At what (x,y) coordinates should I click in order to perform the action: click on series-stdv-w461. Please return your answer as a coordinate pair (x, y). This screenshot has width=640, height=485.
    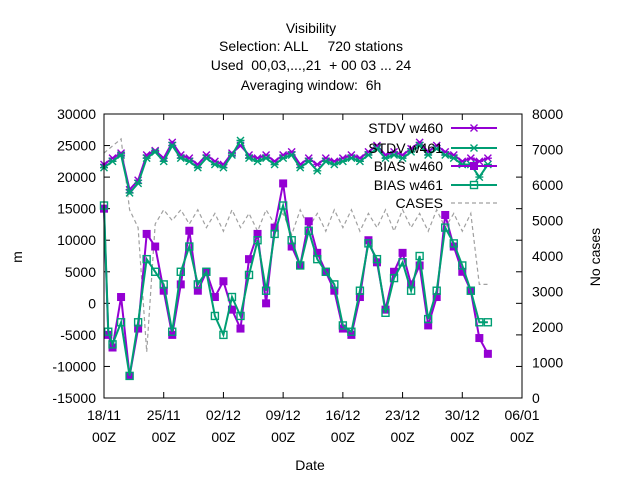
    Looking at the image, I should click on (296, 166).